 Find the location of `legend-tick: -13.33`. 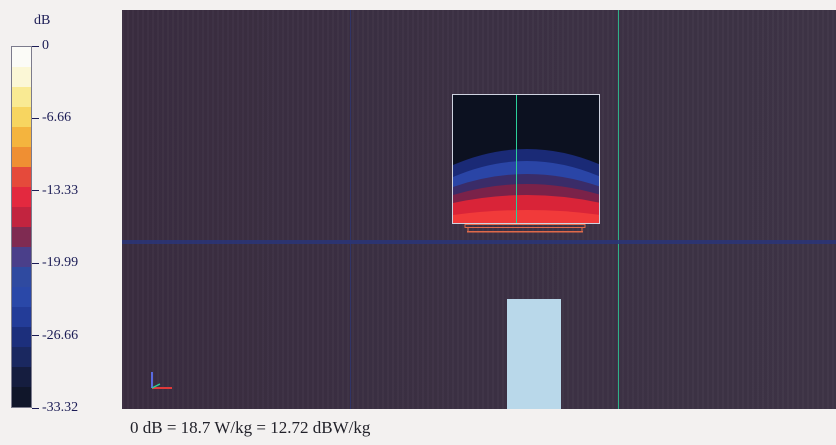

legend-tick: -13.33 is located at coordinates (72, 191).